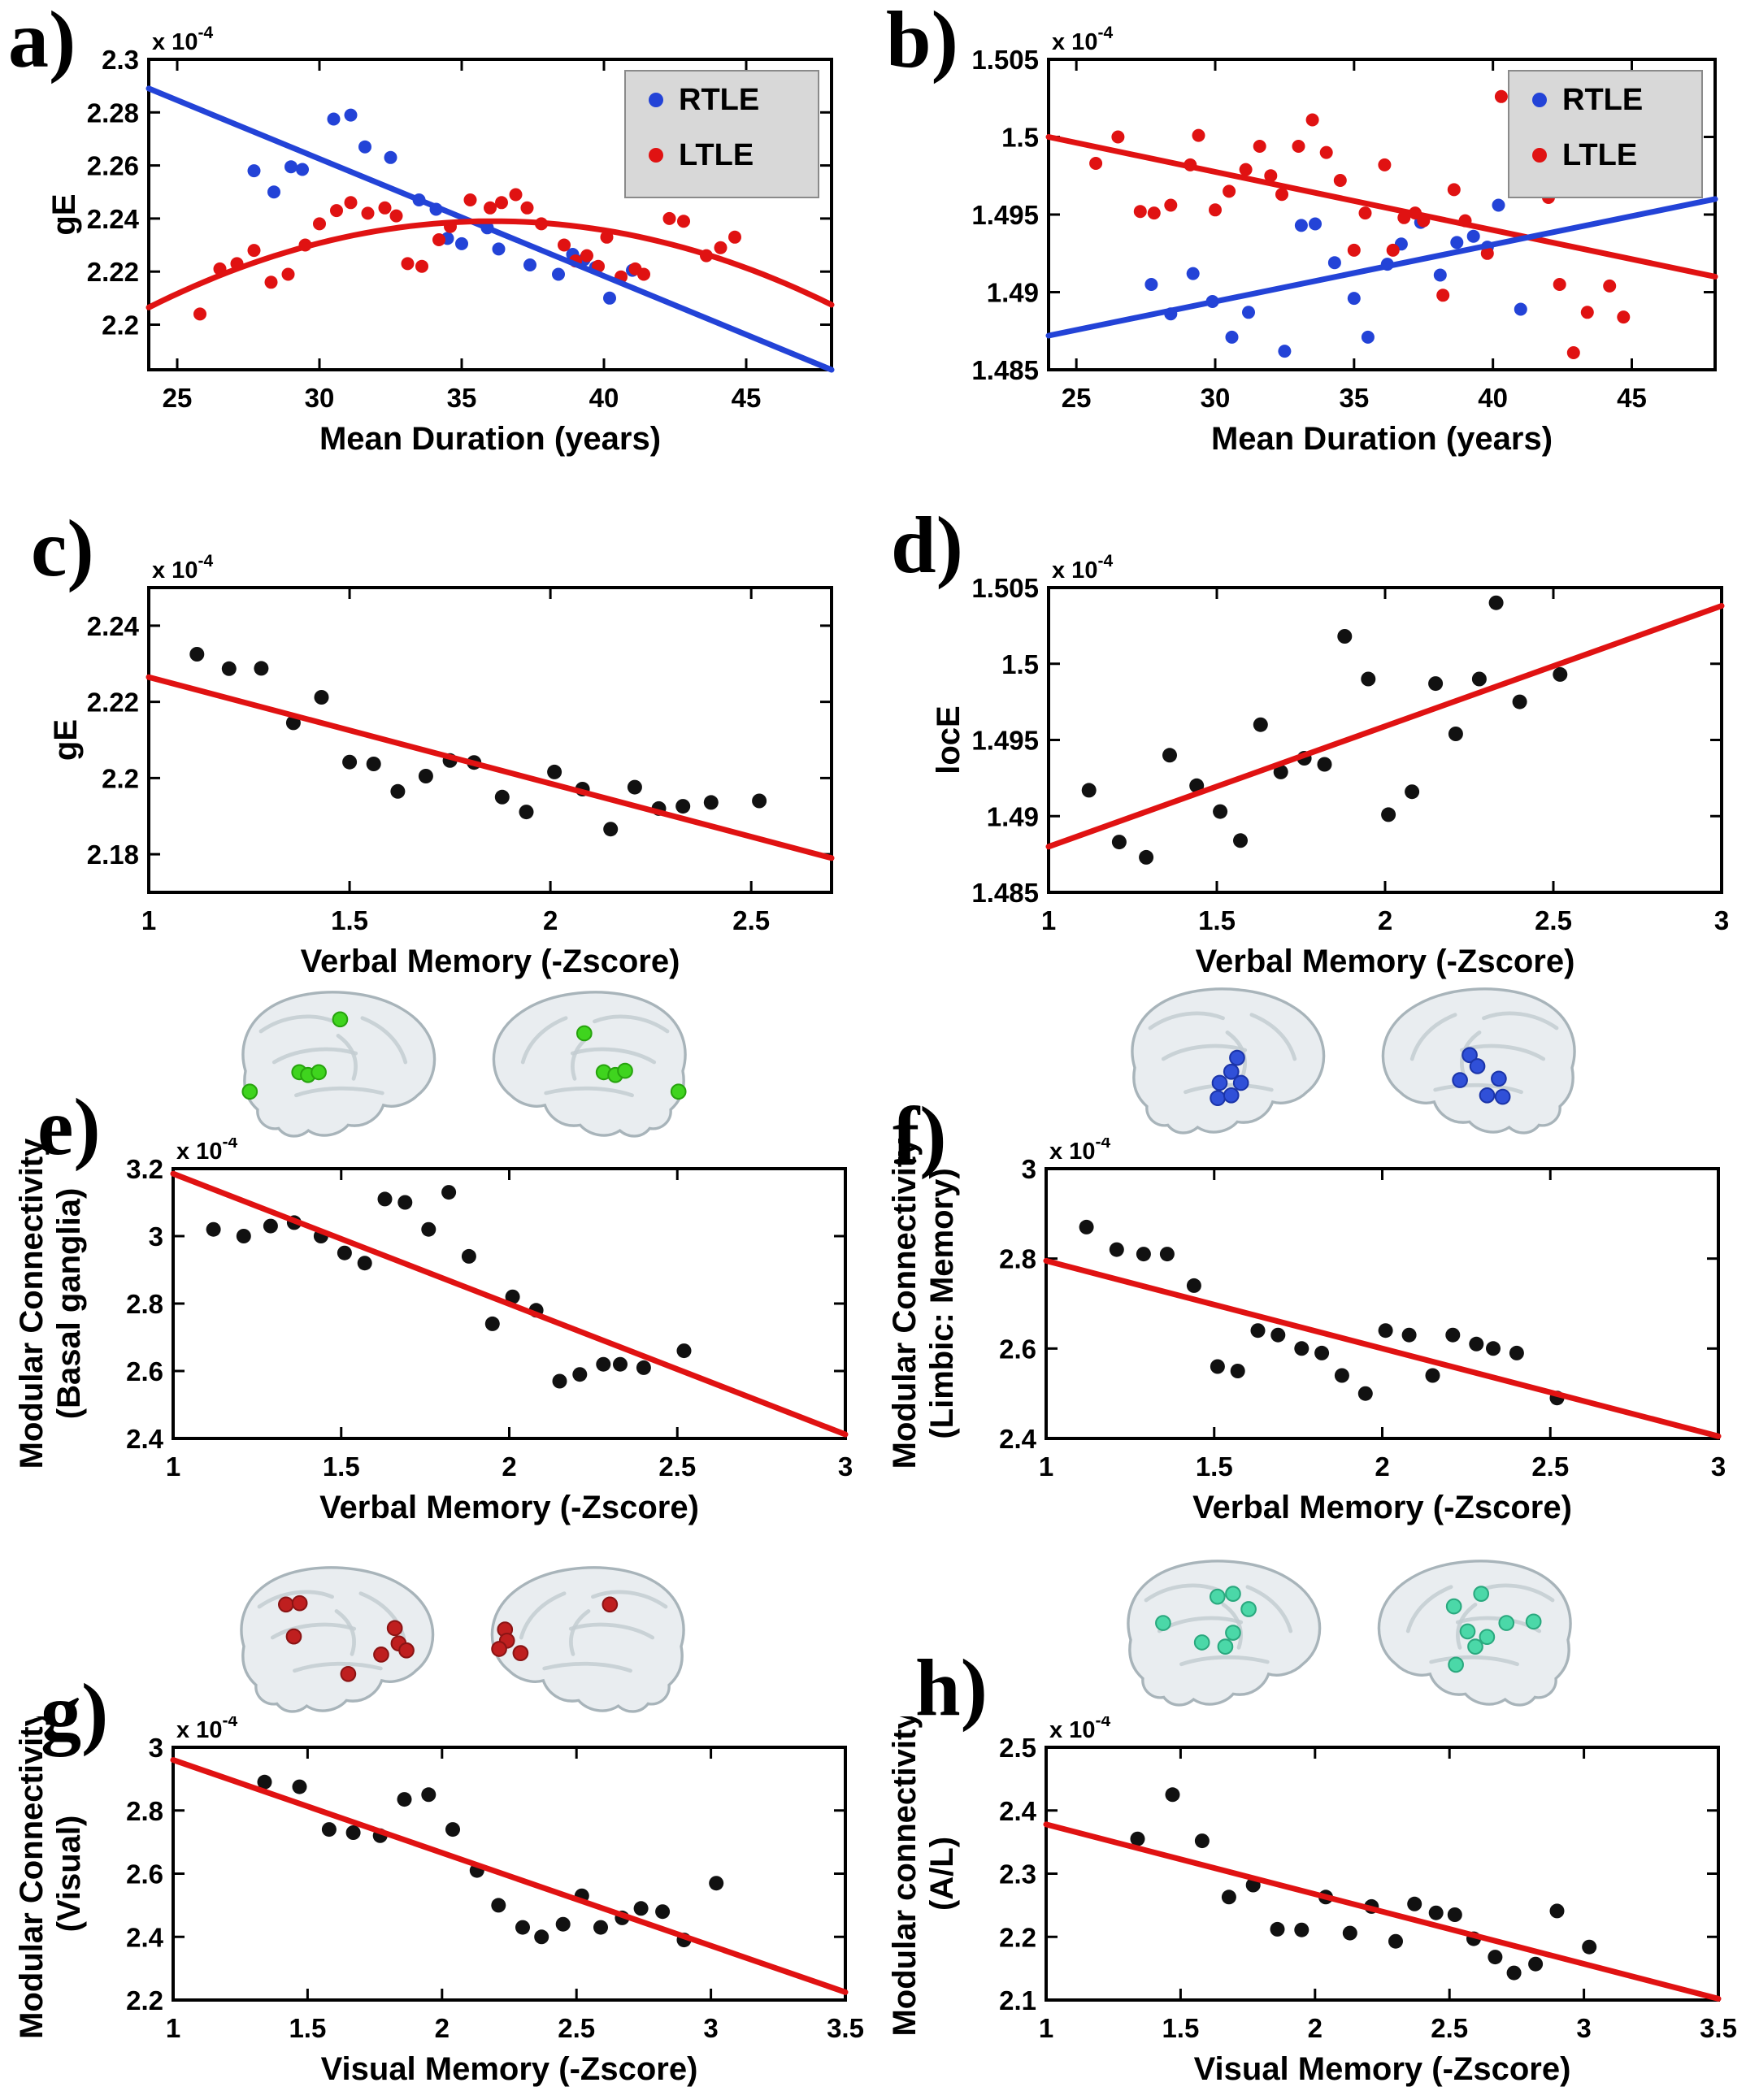 The width and height of the screenshot is (1746, 2100). I want to click on y-axis-label: gE, so click(66, 740).